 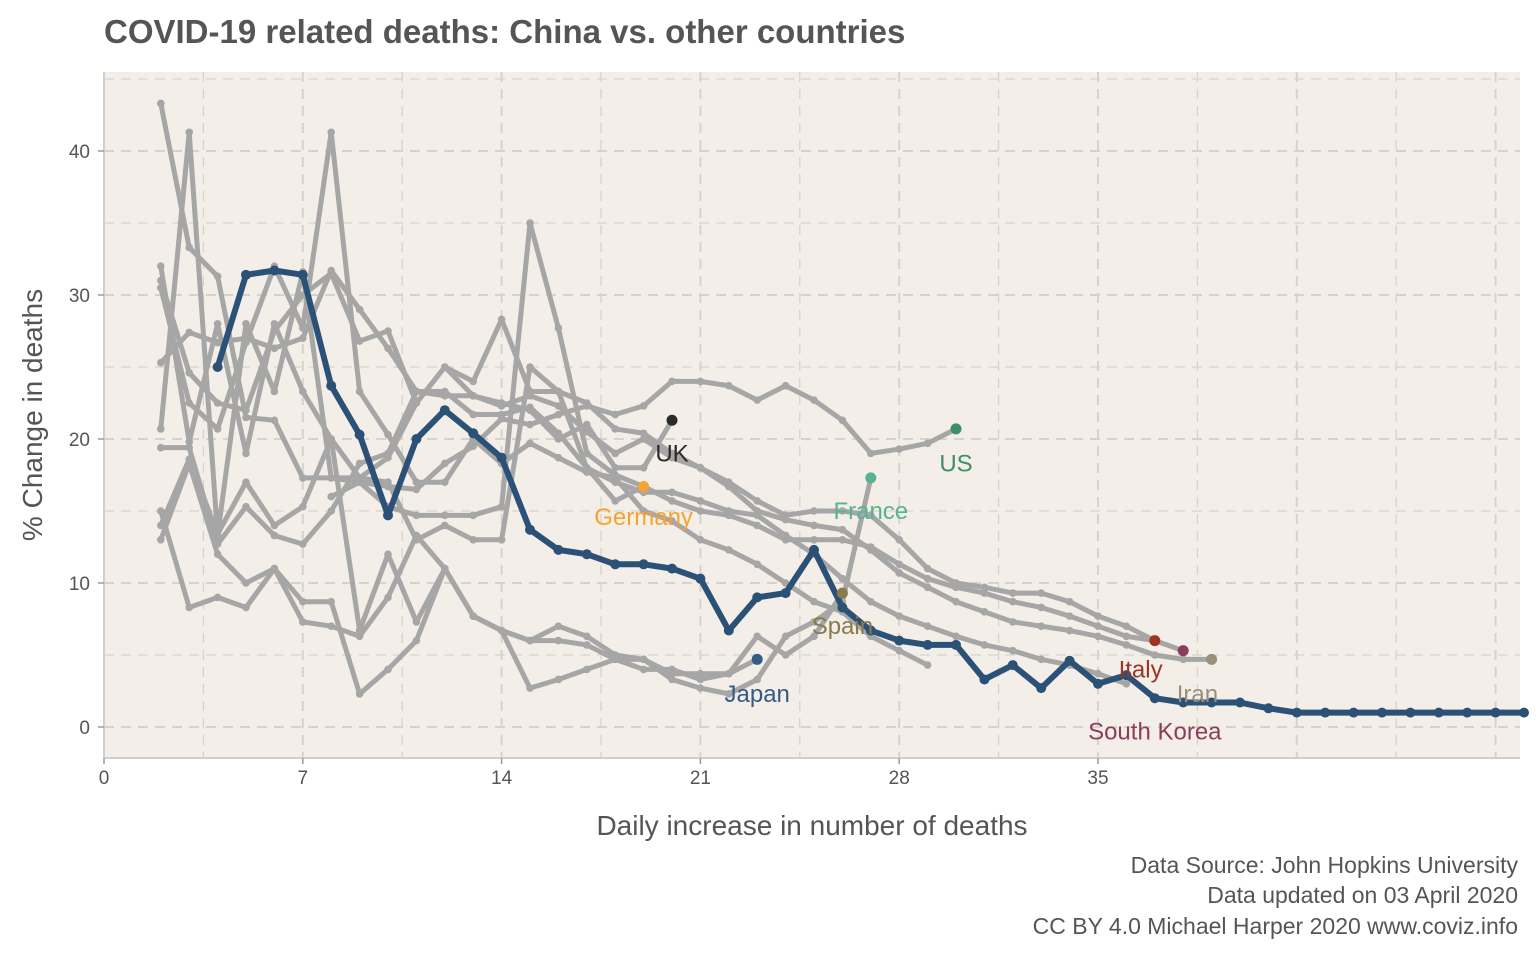 I want to click on caption-data-source: Data Source: John Hopkins University, so click(x=1325, y=865).